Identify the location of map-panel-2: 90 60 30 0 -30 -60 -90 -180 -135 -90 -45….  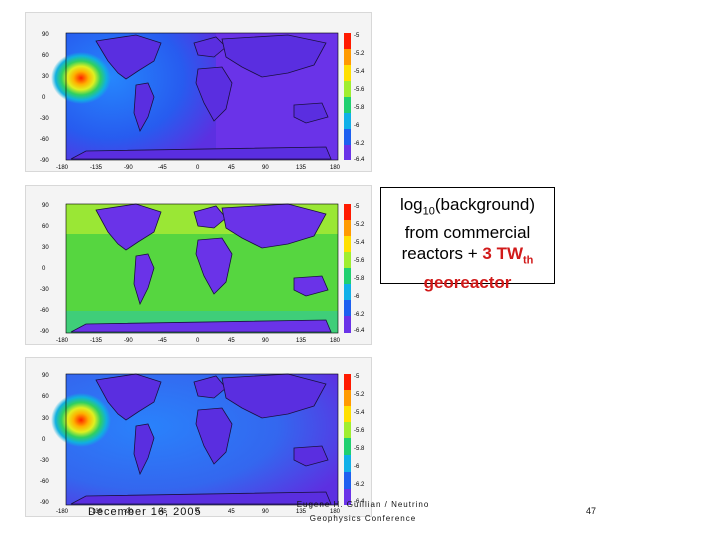
(198, 265).